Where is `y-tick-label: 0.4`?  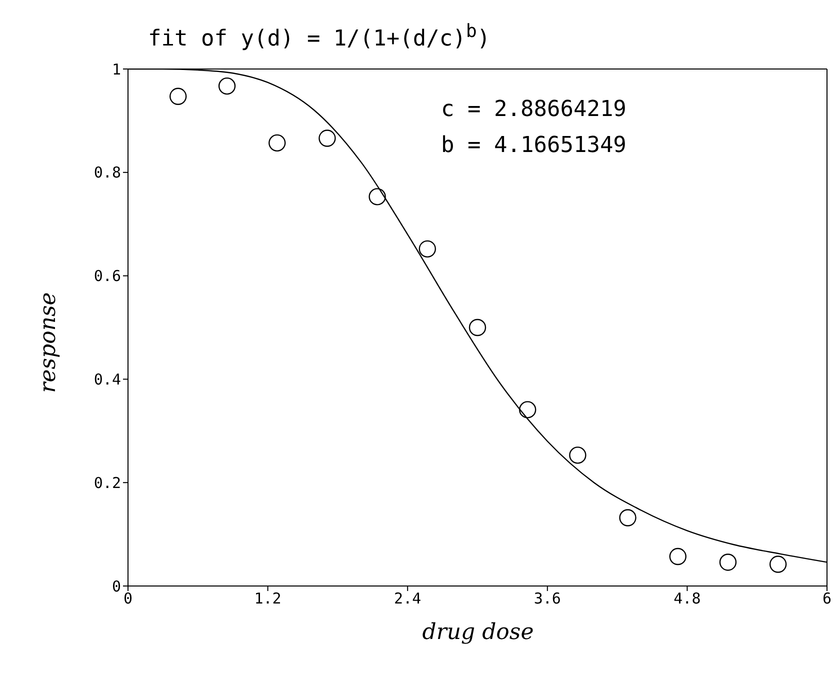
y-tick-label: 0.4 is located at coordinates (107, 379).